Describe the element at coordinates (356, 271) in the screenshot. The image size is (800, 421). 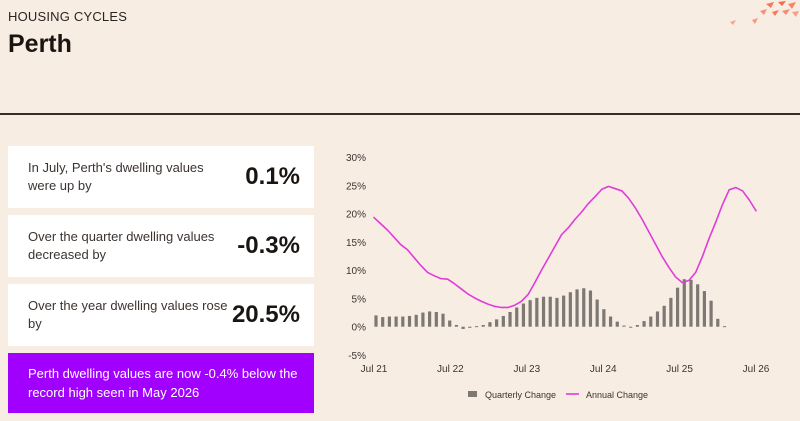
I see `y-tick-label: 10%` at that location.